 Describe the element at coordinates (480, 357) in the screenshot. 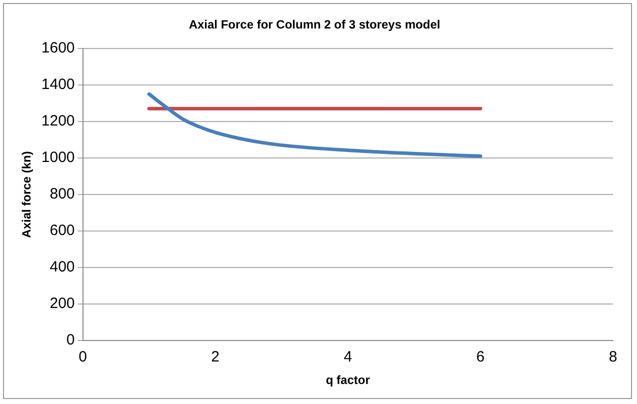

I see `x-tick-label: 6` at that location.